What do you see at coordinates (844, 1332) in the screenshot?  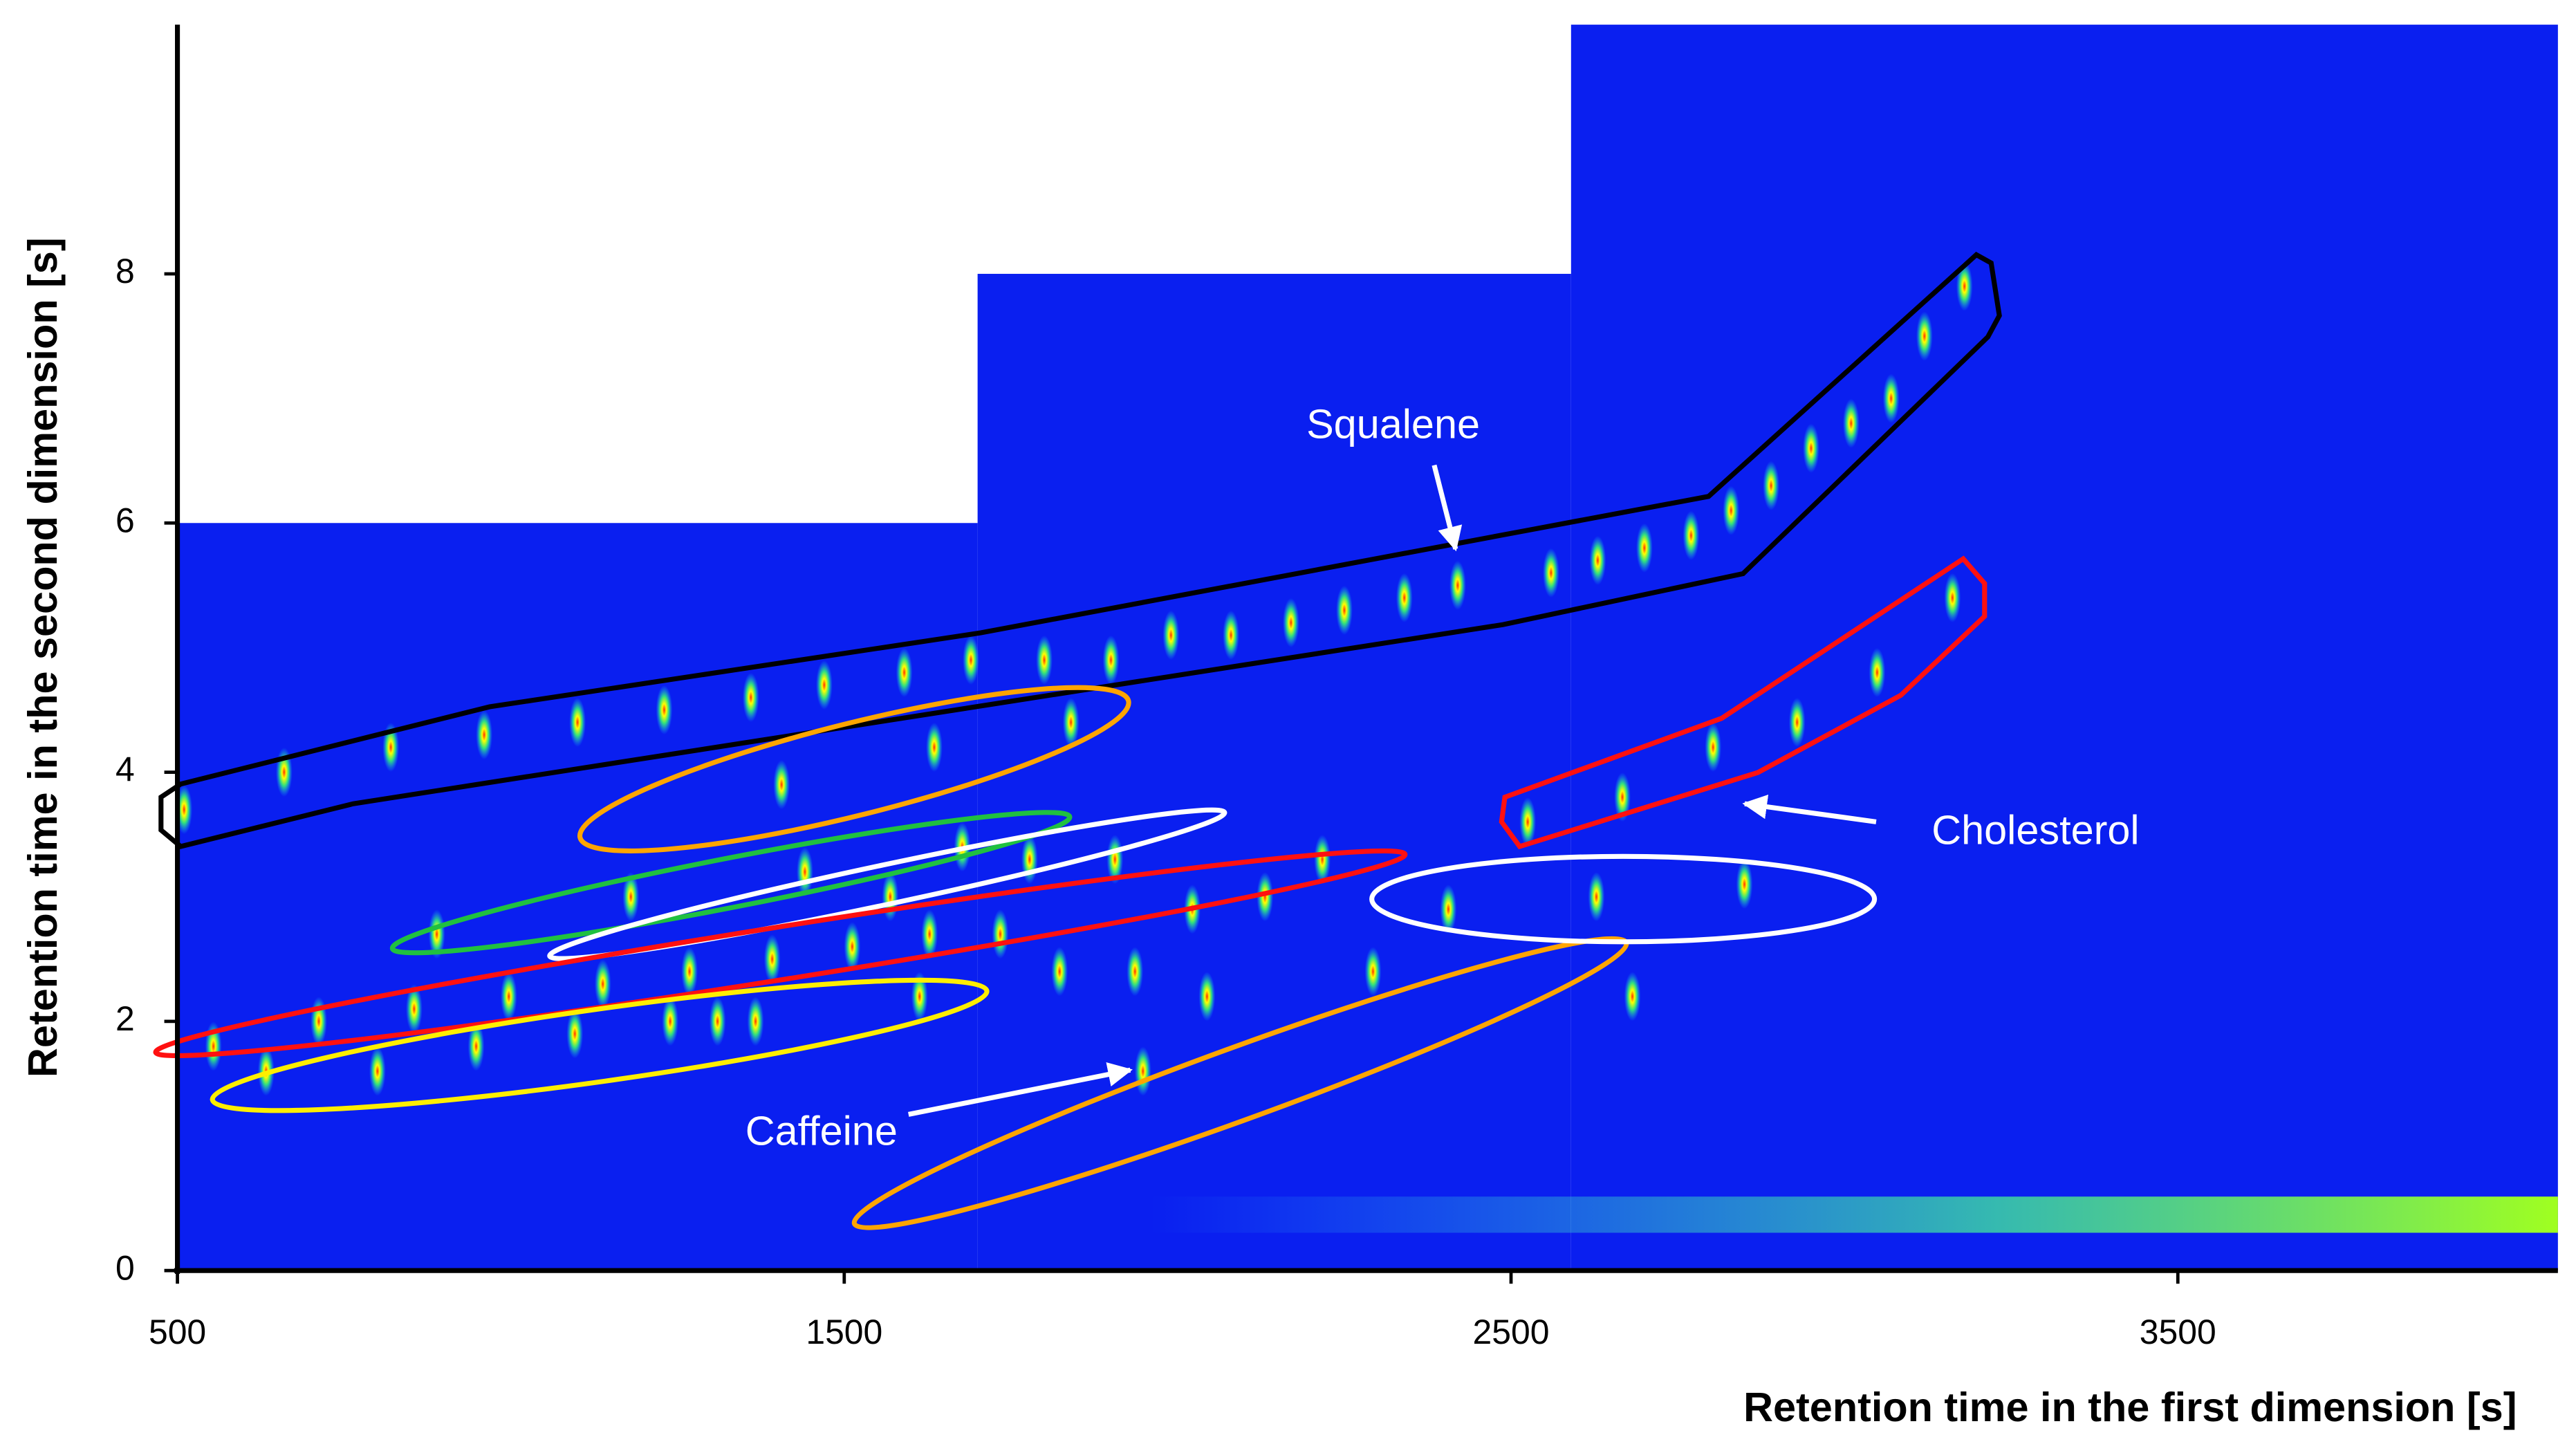 I see `x-tick-label: 1500` at bounding box center [844, 1332].